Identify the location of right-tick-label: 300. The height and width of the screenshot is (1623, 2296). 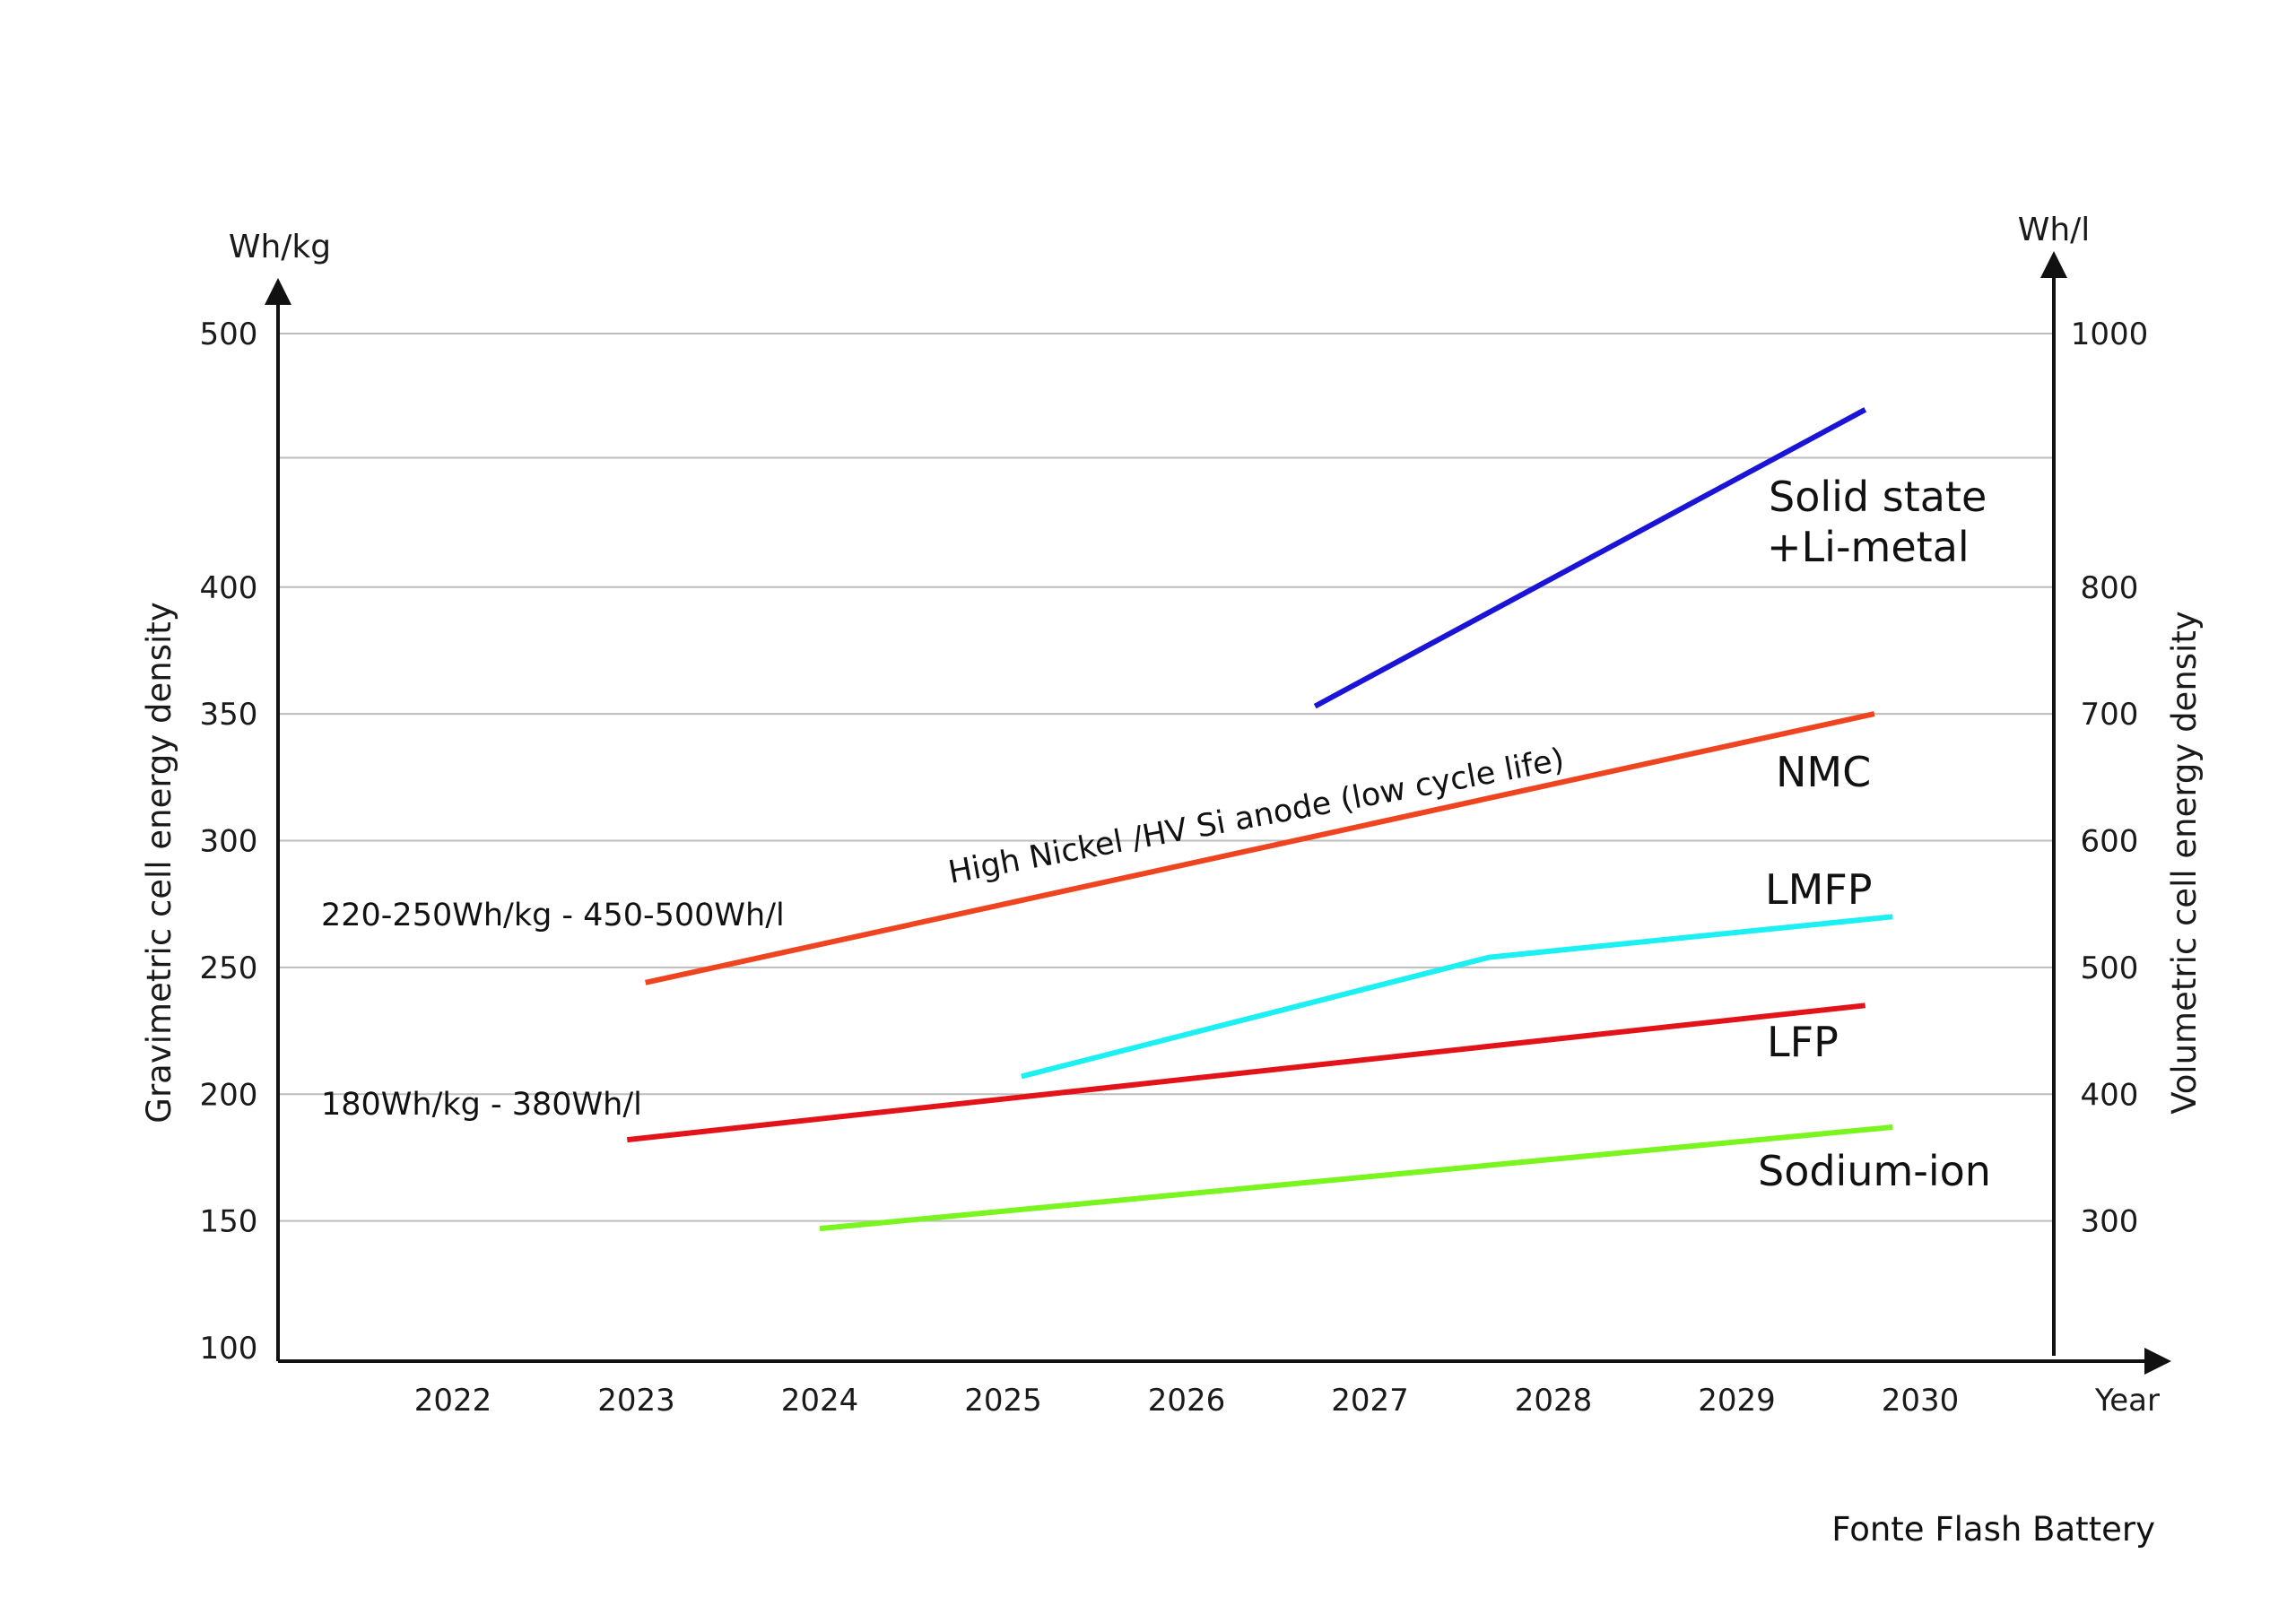
(2110, 1222).